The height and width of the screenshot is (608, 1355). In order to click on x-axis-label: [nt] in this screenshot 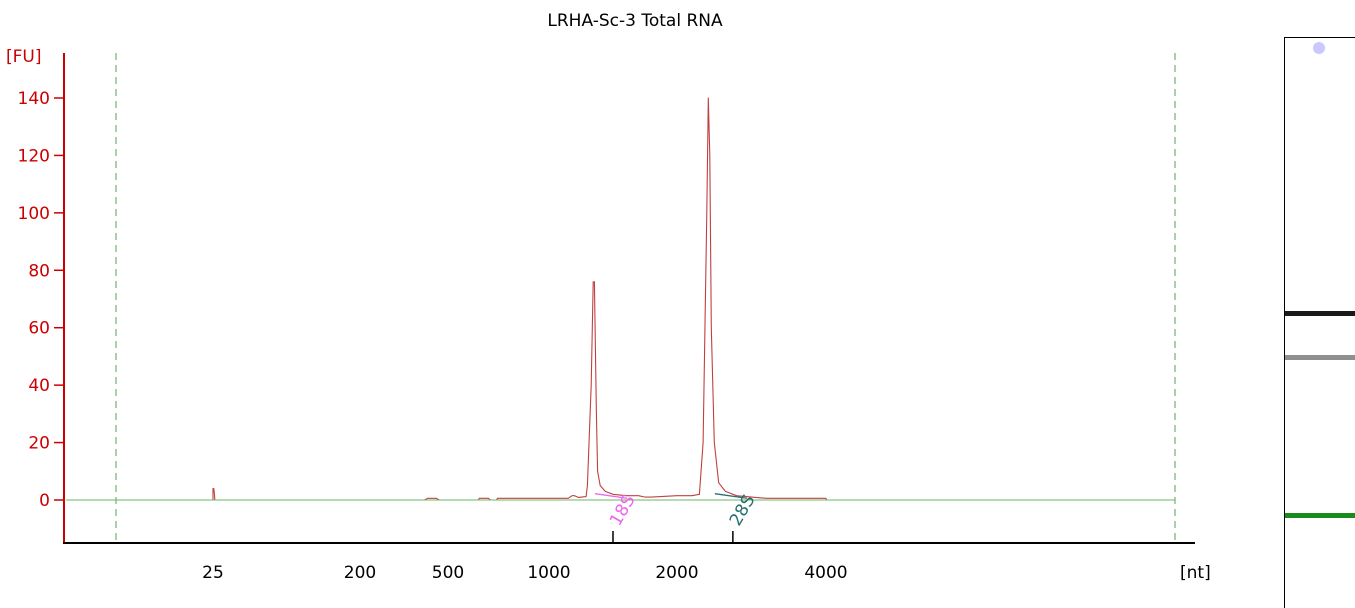, I will do `click(1195, 573)`.